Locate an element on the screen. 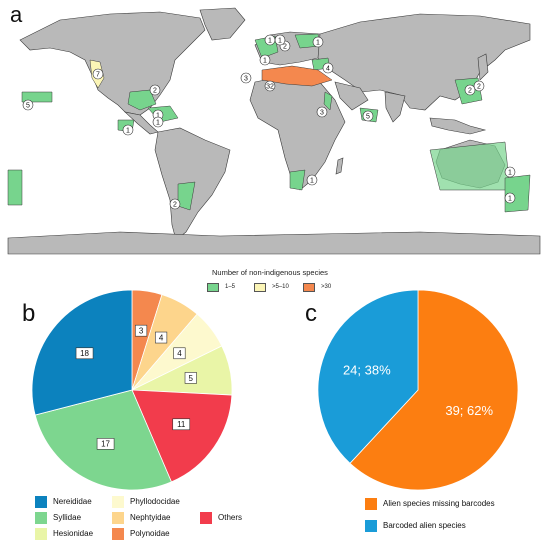 The height and width of the screenshot is (550, 547). japan is located at coordinates (483, 67).